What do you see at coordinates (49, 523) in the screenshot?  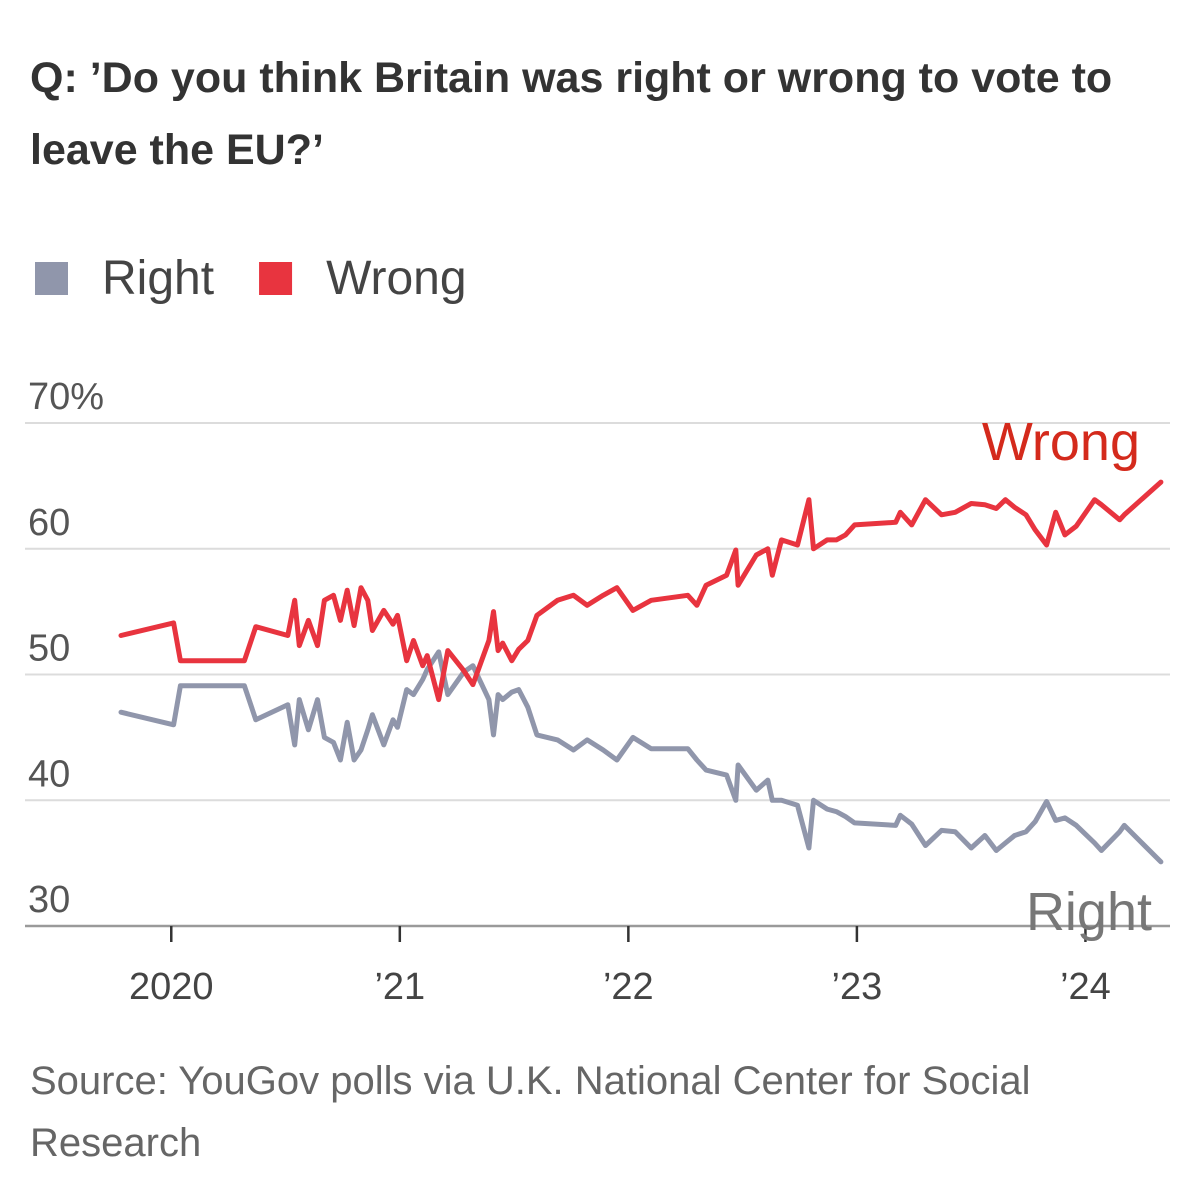 I see `y-tick-label: 60` at bounding box center [49, 523].